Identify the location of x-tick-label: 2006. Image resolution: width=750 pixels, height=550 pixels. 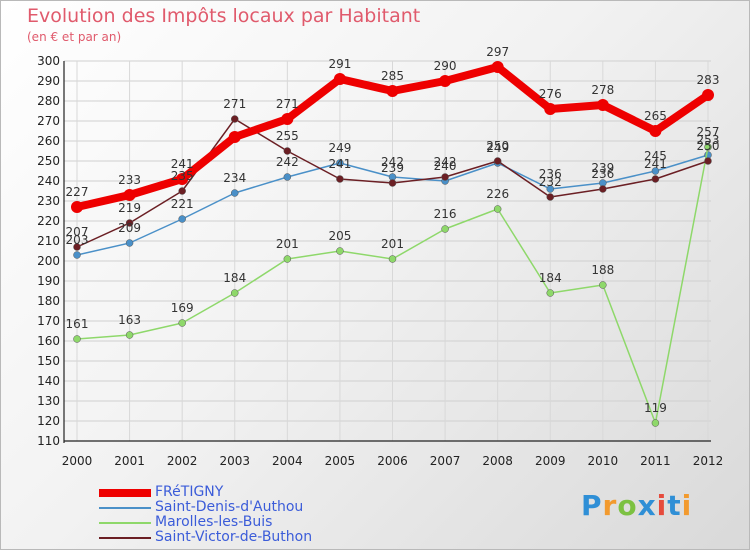
(392, 461).